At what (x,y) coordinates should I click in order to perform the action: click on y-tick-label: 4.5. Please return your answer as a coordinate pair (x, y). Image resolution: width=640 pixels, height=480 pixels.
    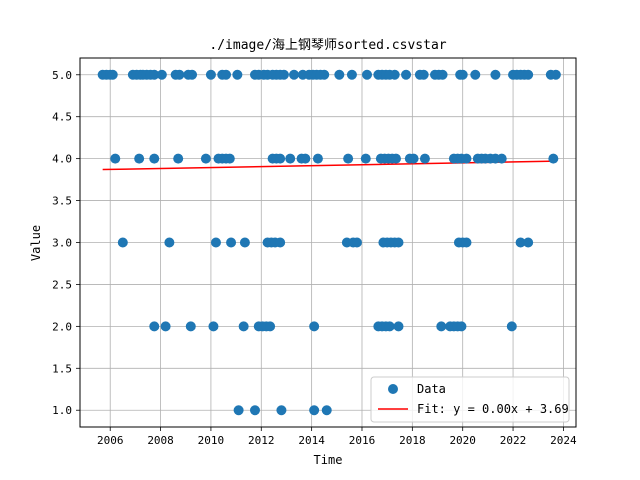
    Looking at the image, I should click on (62, 117).